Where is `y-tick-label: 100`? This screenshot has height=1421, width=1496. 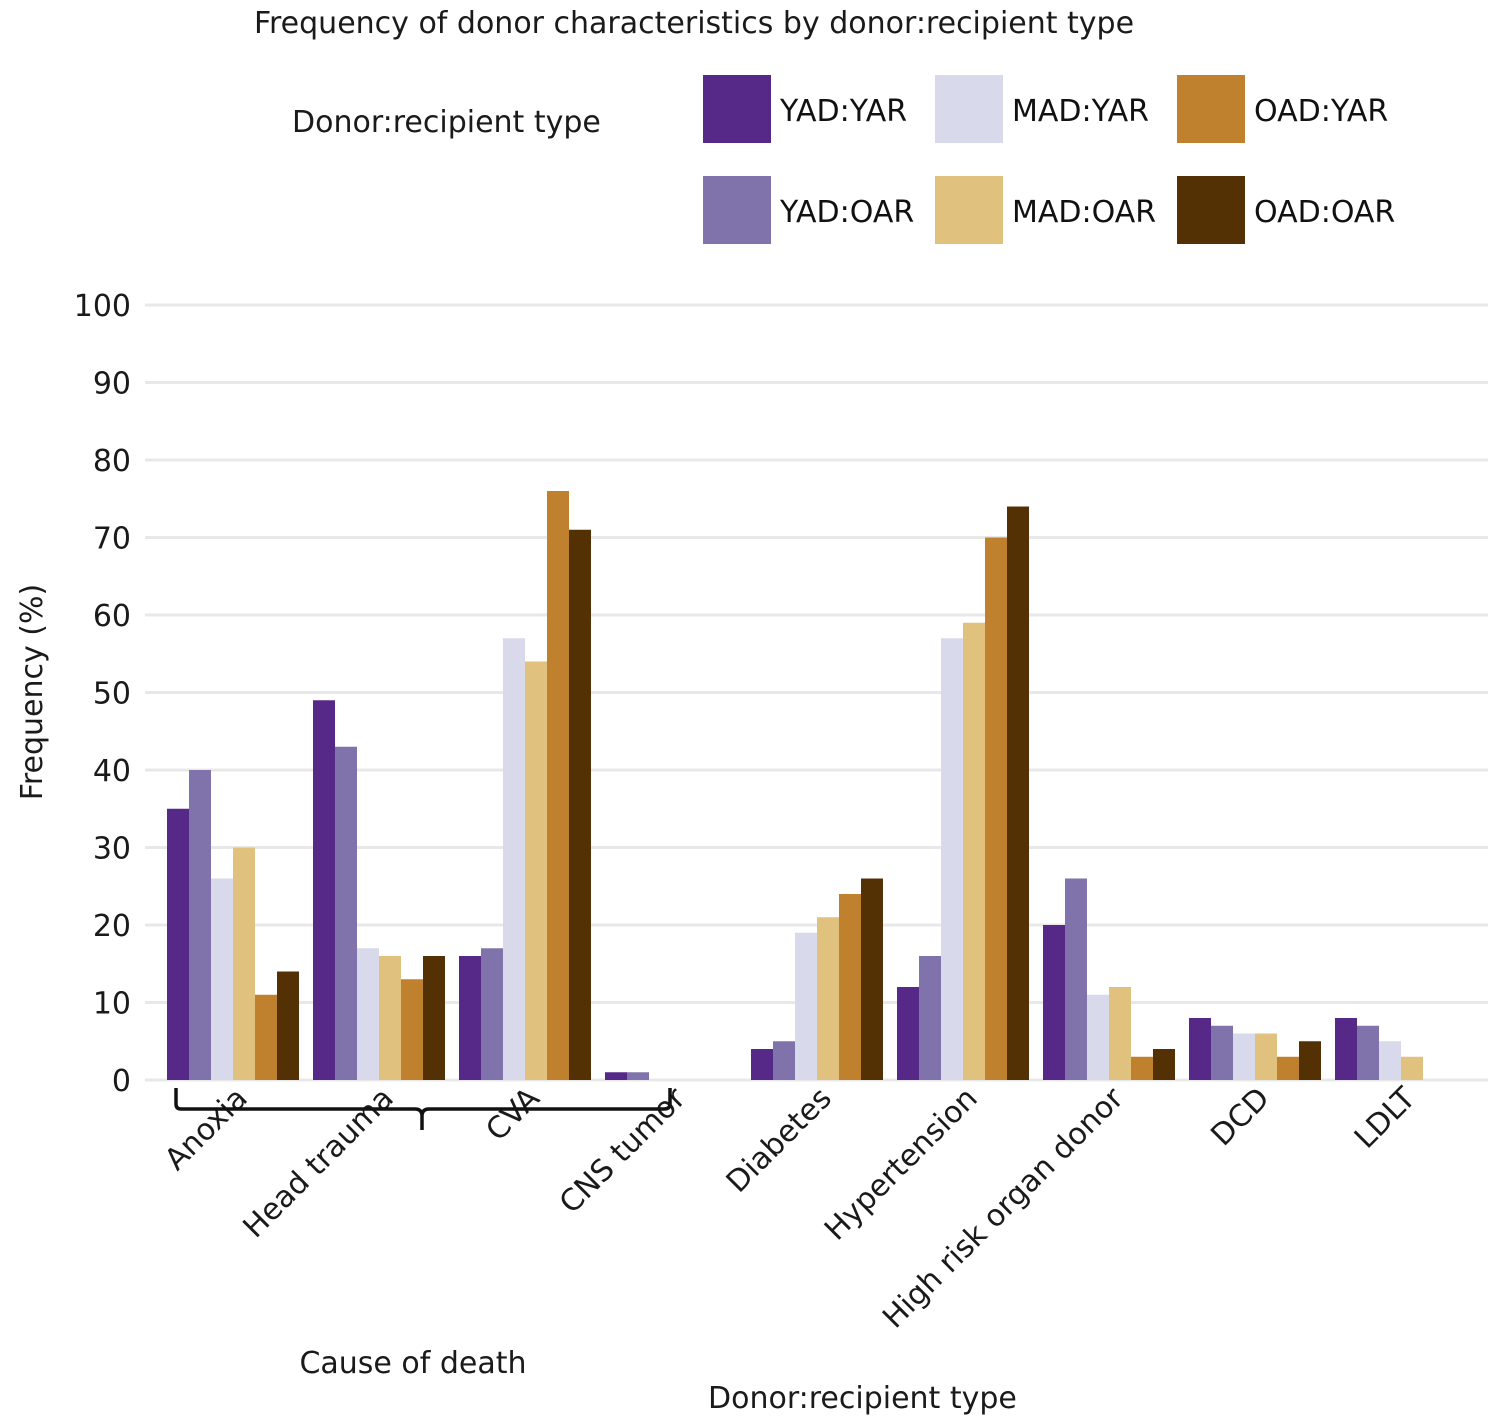 y-tick-label: 100 is located at coordinates (102, 306).